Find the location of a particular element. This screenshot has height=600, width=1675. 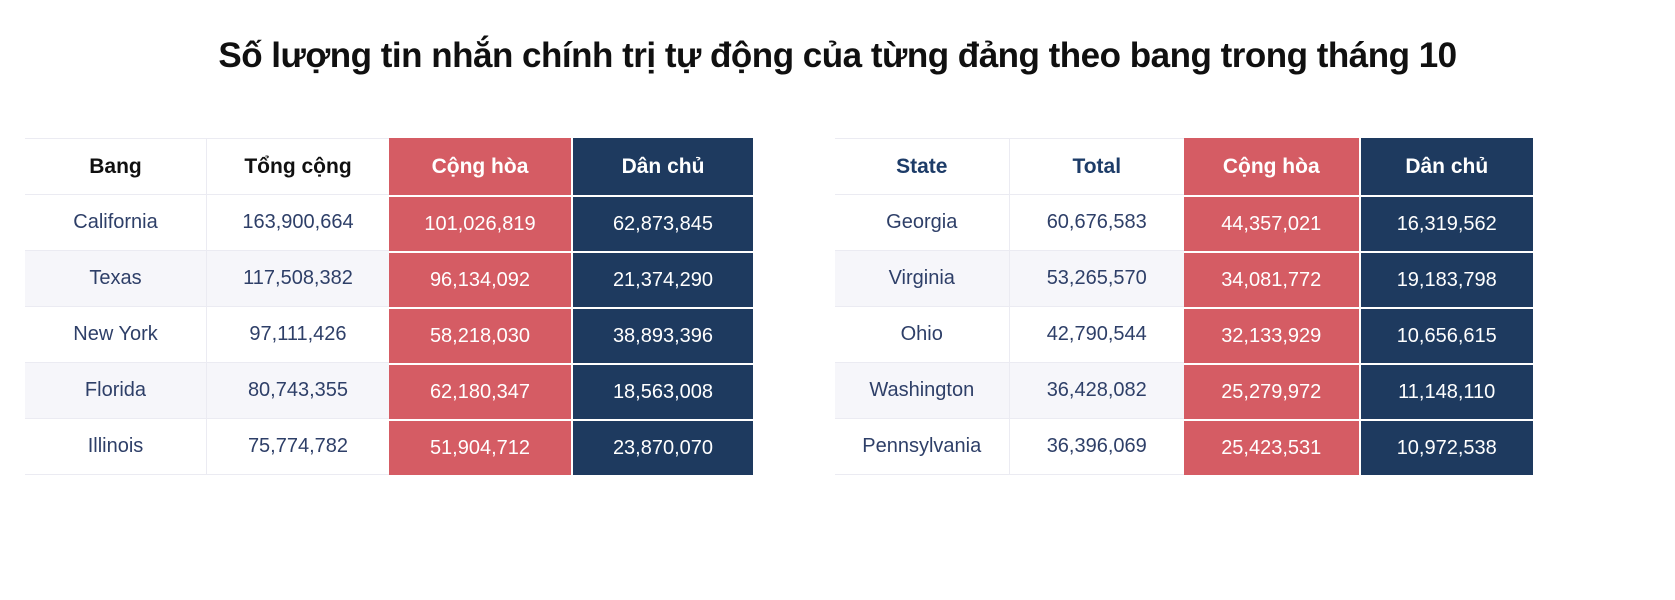

total-cell: 42,790,544 is located at coordinates (1096, 335).